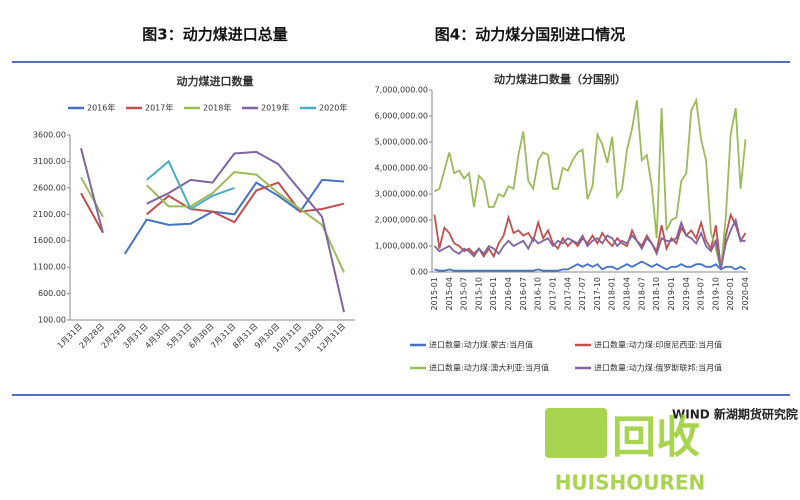  I want to click on y-tick-label: 3600.00, so click(49, 135).